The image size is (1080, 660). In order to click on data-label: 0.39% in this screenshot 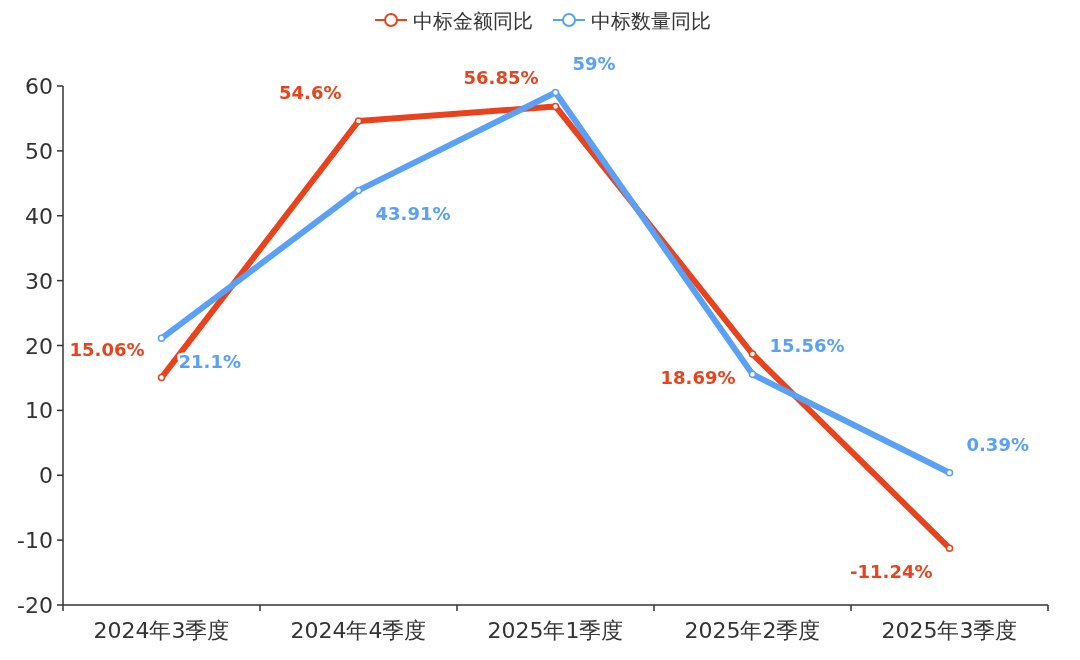, I will do `click(997, 444)`.